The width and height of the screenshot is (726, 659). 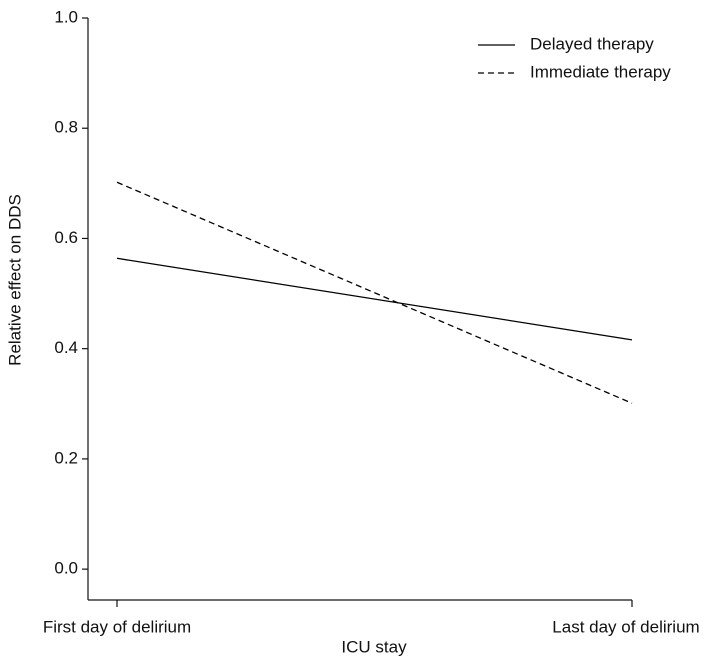 What do you see at coordinates (66, 237) in the screenshot?
I see `y-tick-label: 0.6` at bounding box center [66, 237].